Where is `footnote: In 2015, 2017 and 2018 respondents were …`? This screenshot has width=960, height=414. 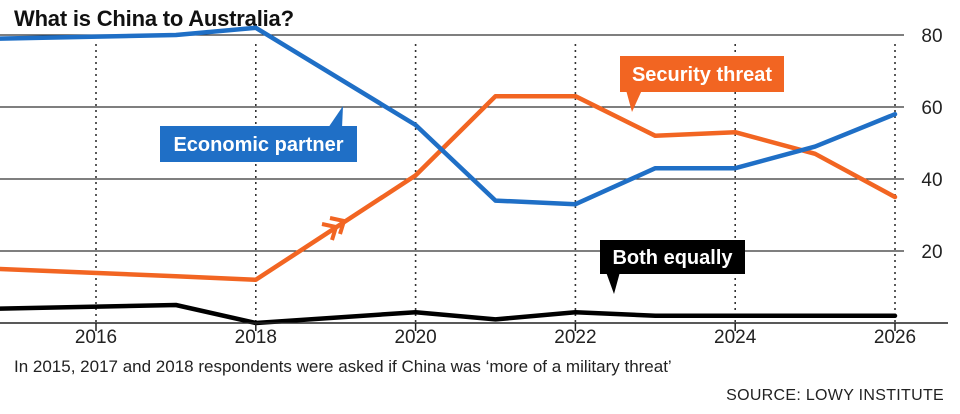 footnote: In 2015, 2017 and 2018 respondents were … is located at coordinates (343, 366).